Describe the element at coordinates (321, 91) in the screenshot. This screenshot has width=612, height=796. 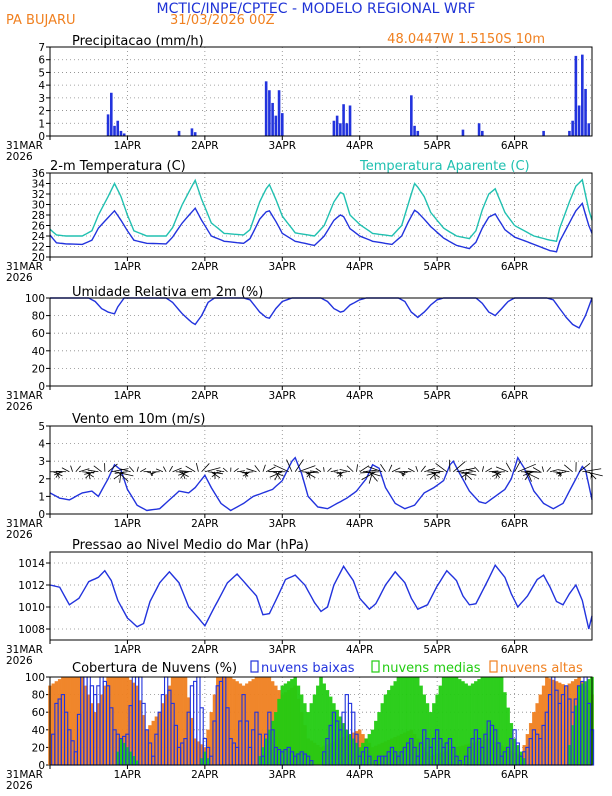
I see `panel-frame` at that location.